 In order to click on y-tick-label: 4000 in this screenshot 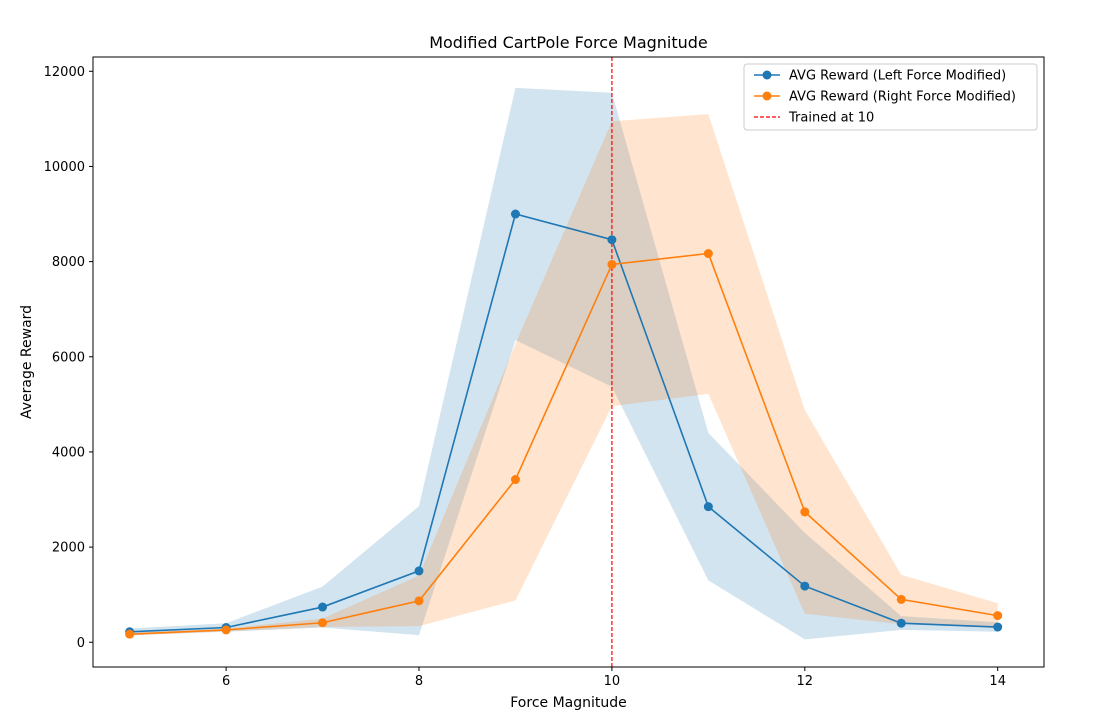, I will do `click(68, 452)`.